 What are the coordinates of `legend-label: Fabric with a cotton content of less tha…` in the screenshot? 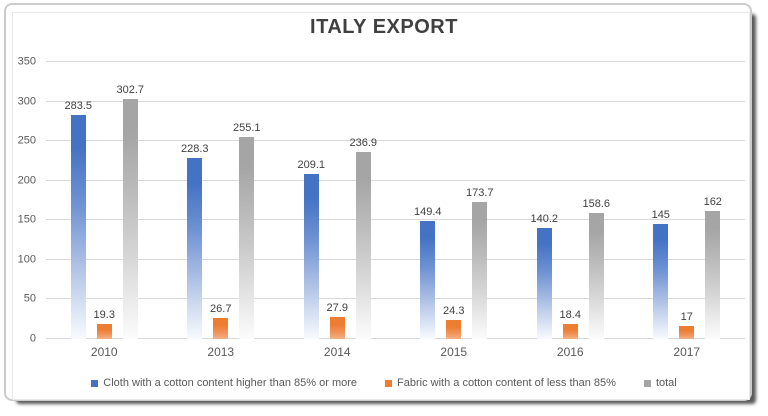 It's located at (506, 383).